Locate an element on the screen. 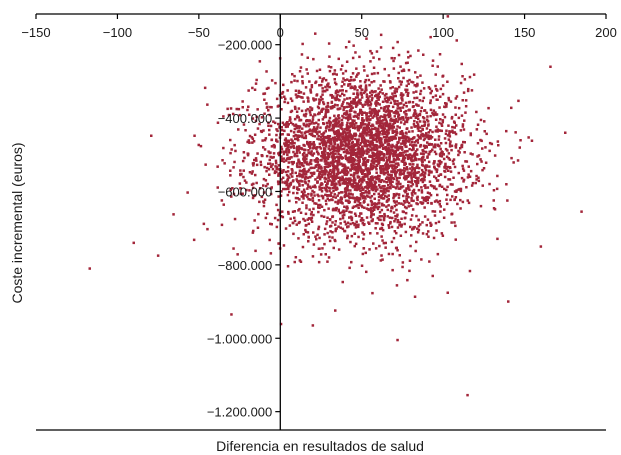 This screenshot has width=621, height=455. x-tick-label: −50 is located at coordinates (199, 32).